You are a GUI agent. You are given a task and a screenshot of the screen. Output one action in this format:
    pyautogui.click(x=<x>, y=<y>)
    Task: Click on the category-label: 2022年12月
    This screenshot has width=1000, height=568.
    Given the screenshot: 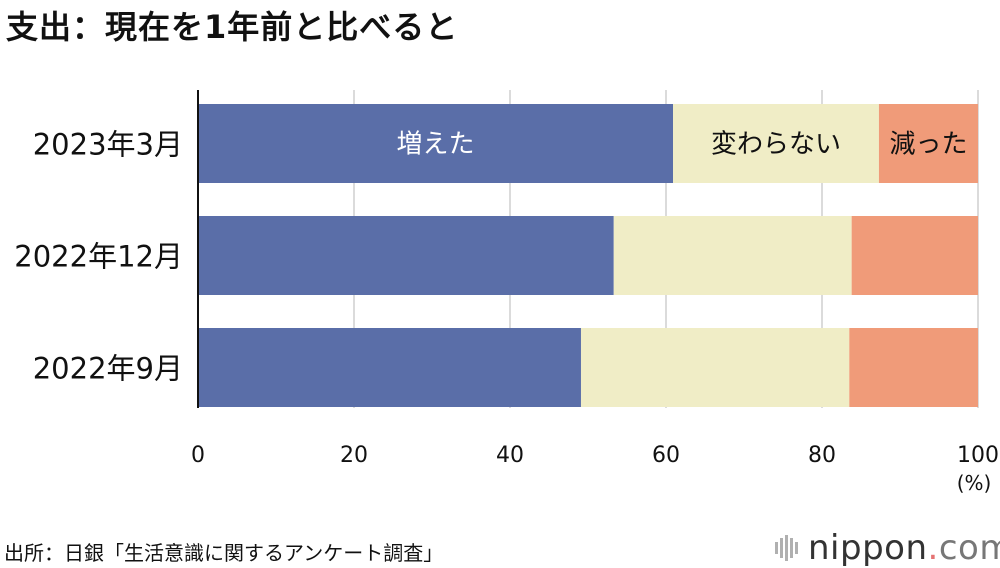 What is the action you would take?
    pyautogui.click(x=98, y=257)
    